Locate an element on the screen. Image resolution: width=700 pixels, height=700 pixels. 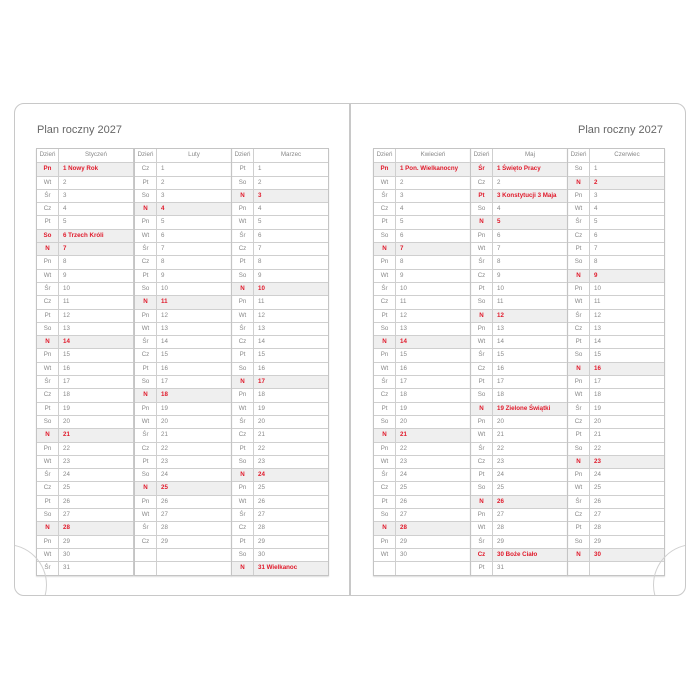
day-row: Pt 1 is located at coordinates (280, 169).